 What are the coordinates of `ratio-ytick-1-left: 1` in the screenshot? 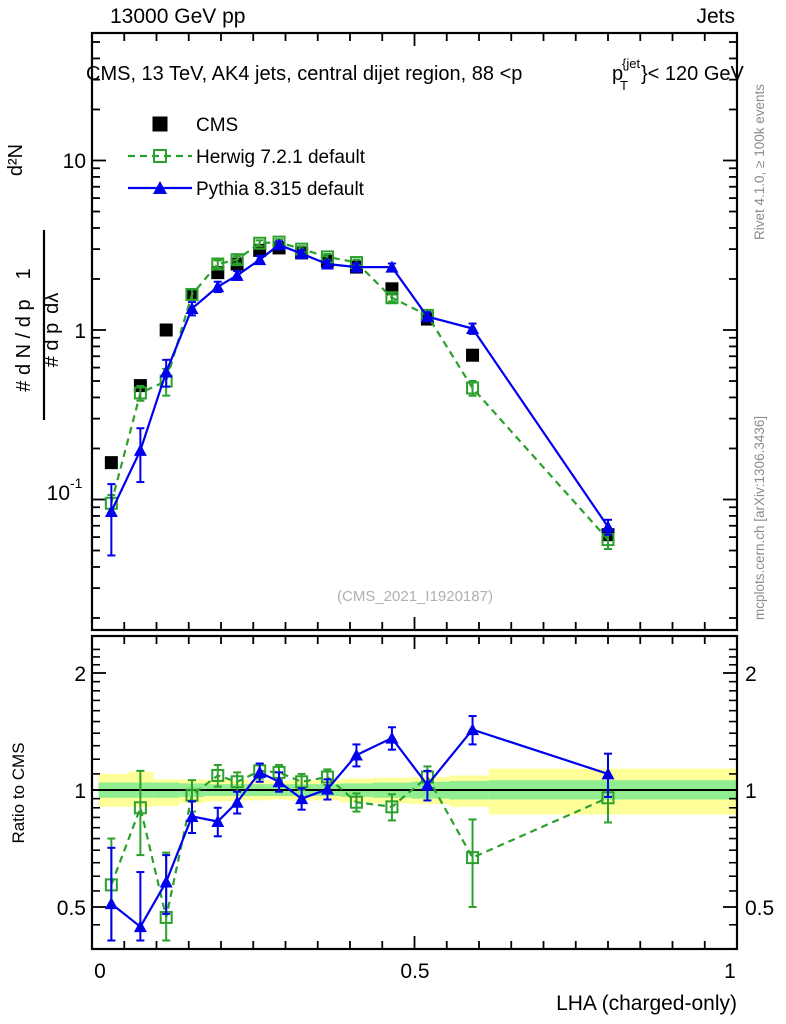 It's located at (80, 791).